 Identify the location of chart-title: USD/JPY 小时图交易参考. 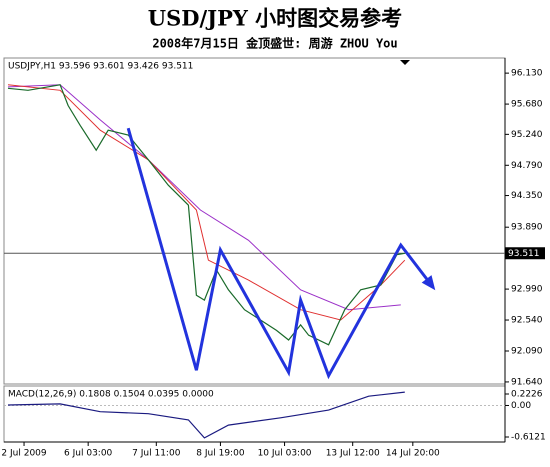
(275, 18).